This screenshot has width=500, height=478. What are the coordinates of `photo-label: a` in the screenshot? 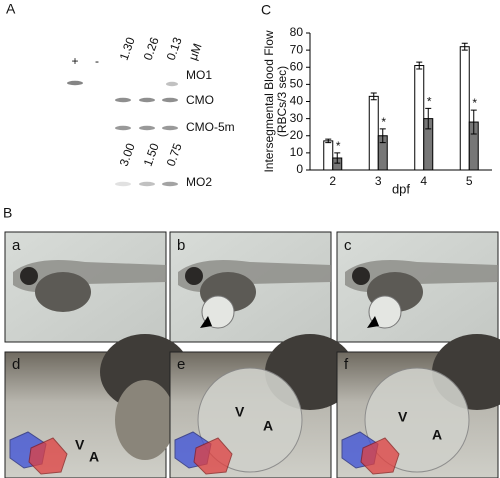 It's located at (16, 245).